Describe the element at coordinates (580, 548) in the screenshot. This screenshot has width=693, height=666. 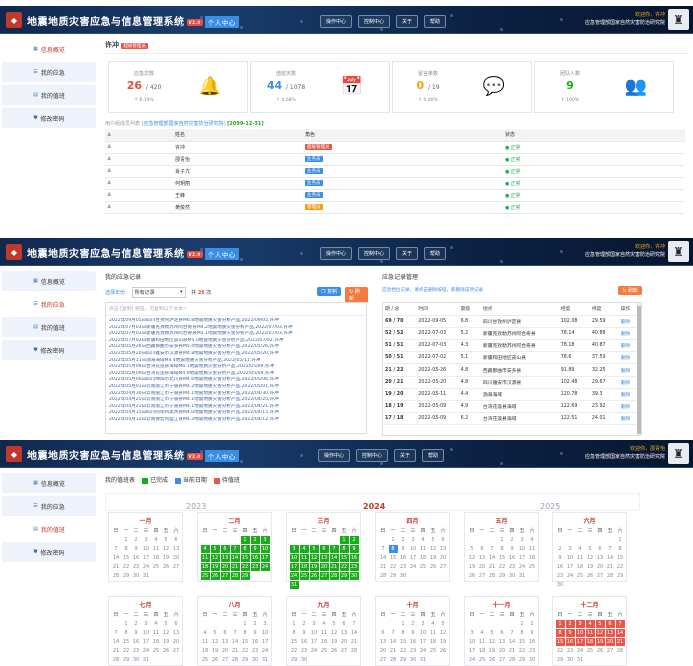
I see `day-cell: 4` at that location.